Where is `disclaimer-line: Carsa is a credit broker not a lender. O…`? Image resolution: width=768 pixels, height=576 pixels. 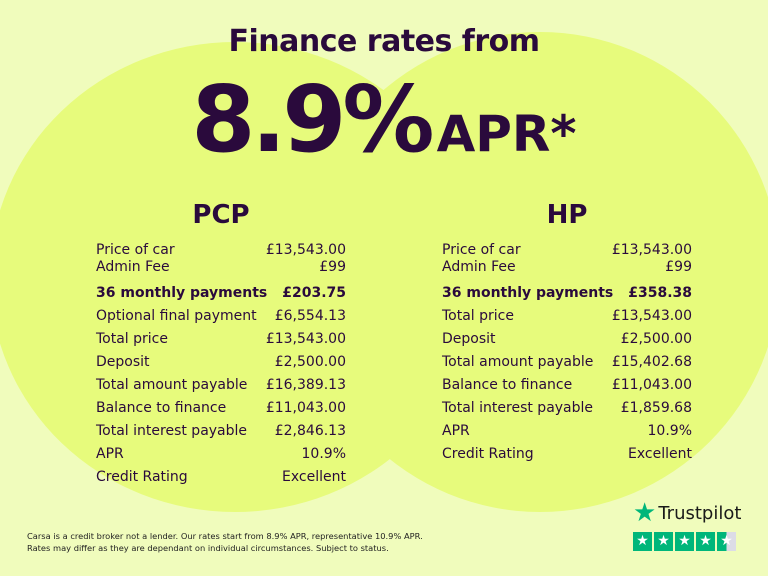
disclaimer-line: Carsa is a credit broker not a lender. O… is located at coordinates (225, 536).